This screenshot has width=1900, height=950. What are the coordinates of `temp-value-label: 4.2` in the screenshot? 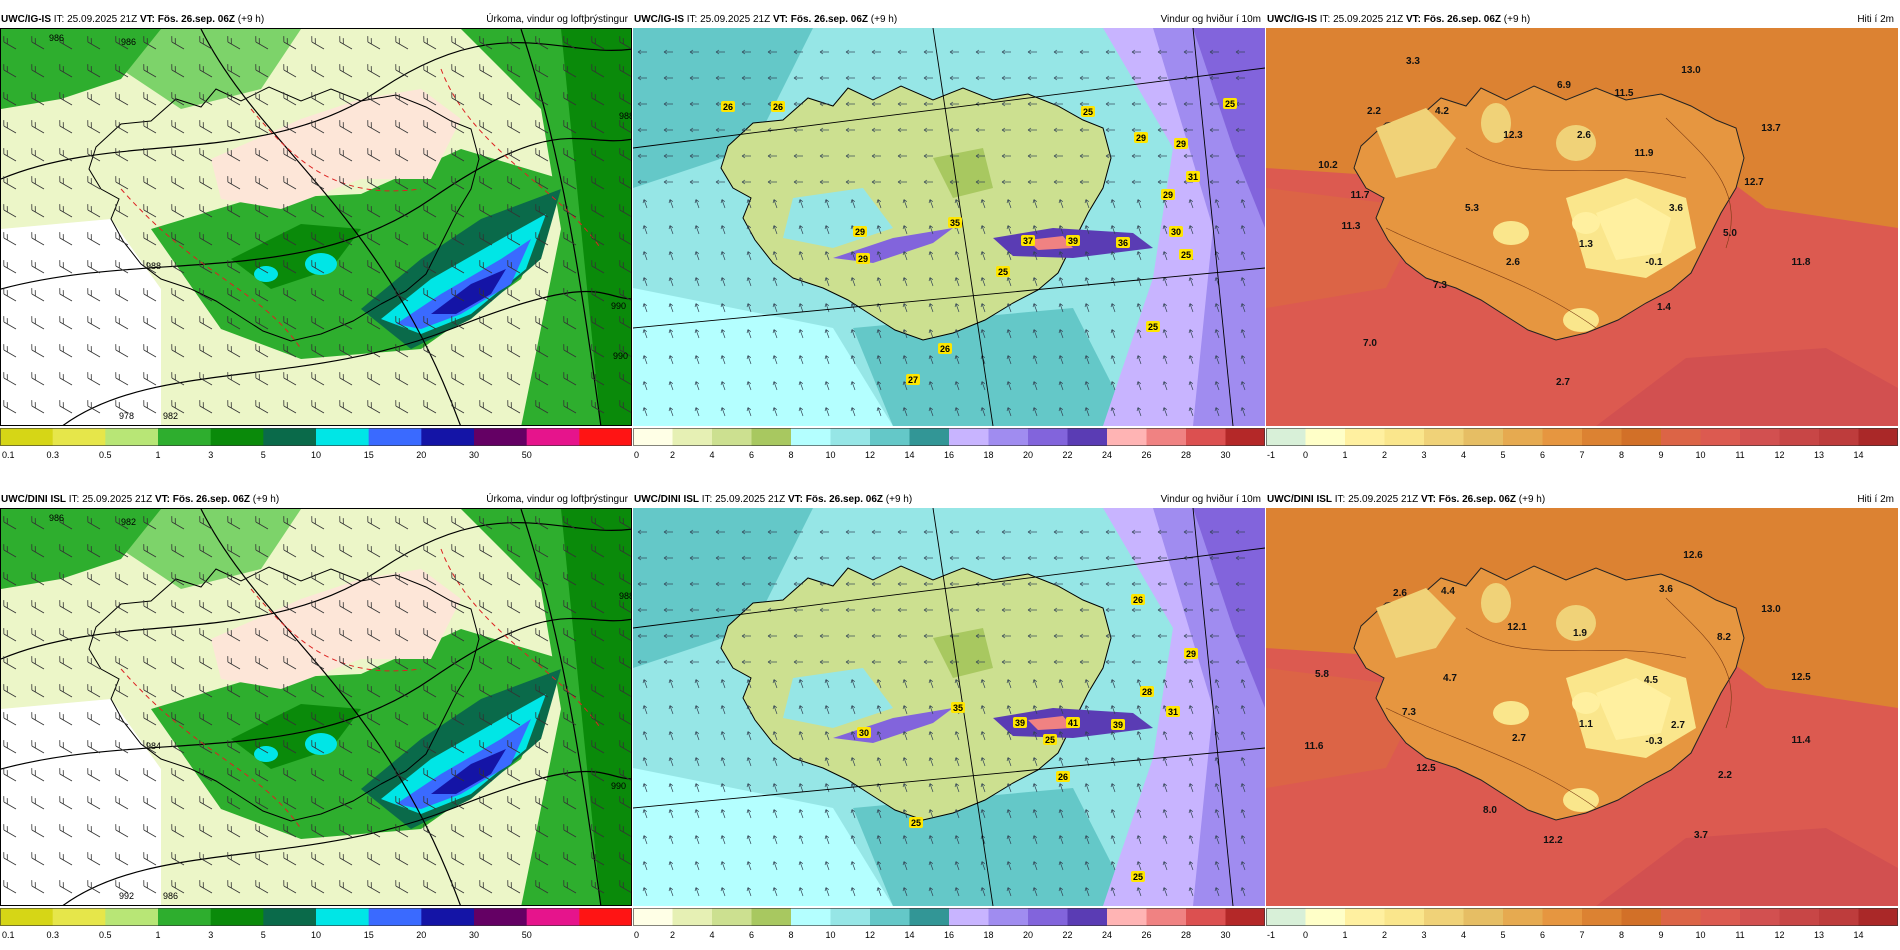 It's located at (1442, 111).